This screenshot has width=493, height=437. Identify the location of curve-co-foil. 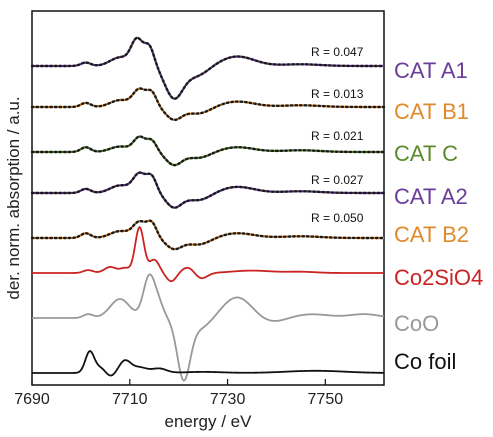
(208, 363).